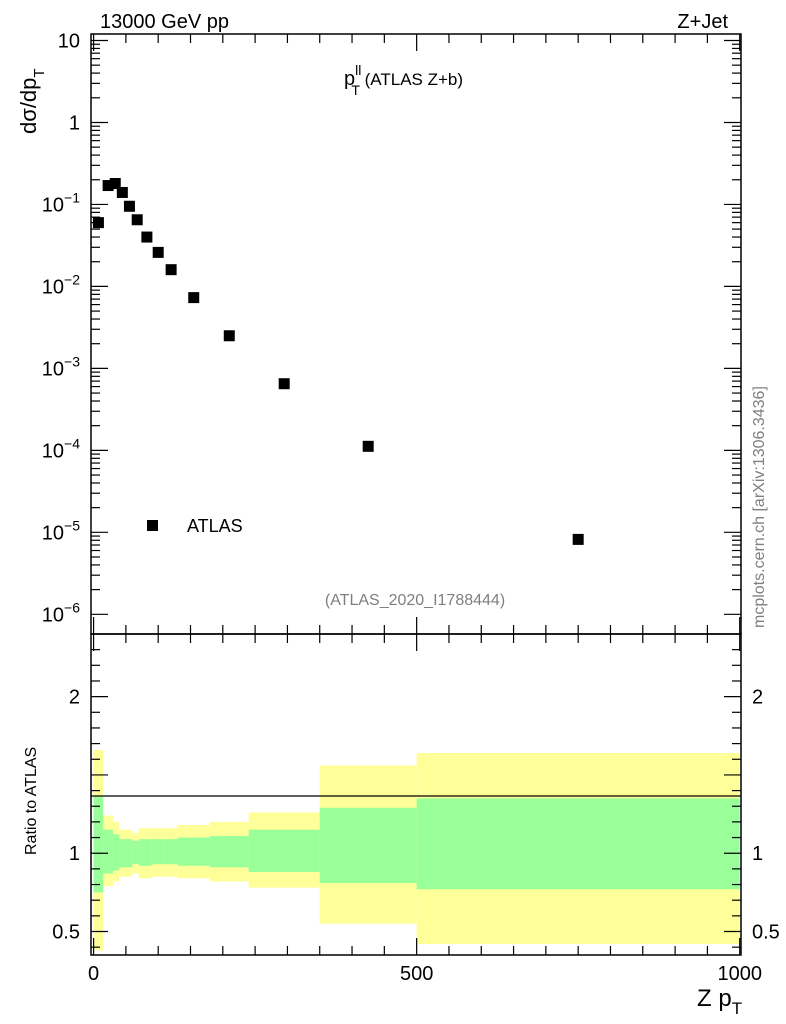  Describe the element at coordinates (739, 974) in the screenshot. I see `ratio-xtick-label-2: 1000` at that location.